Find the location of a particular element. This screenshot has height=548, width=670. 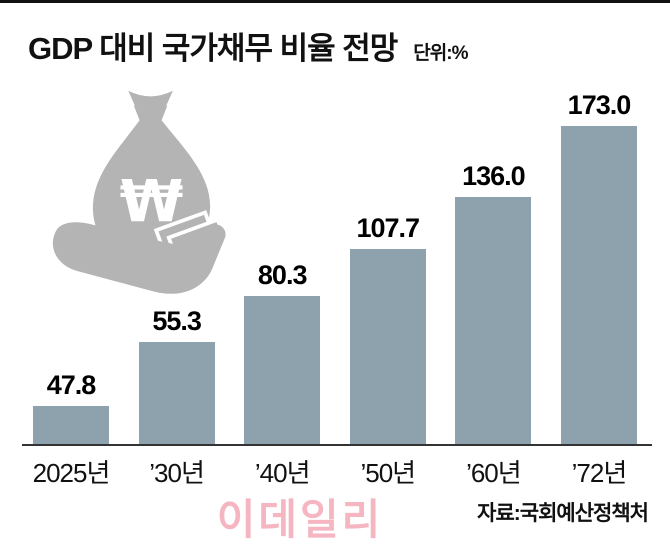

bar-column: 107.7 is located at coordinates (388, 328).